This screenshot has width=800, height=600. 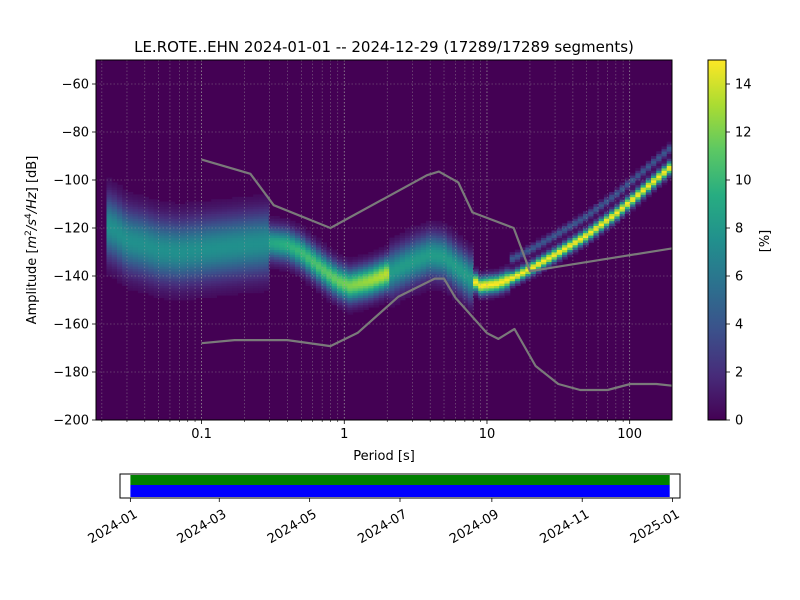 I want to click on timeline-tick-label: 2024-07, so click(x=382, y=527).